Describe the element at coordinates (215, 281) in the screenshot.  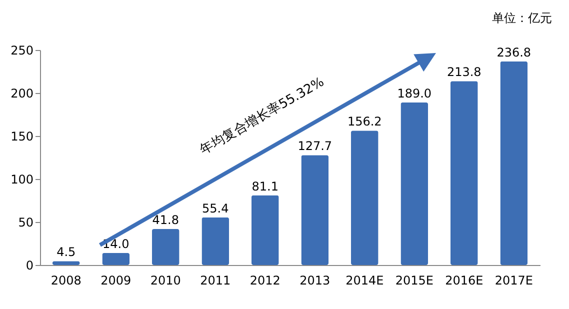
I see `x-tick-label: 2011` at that location.